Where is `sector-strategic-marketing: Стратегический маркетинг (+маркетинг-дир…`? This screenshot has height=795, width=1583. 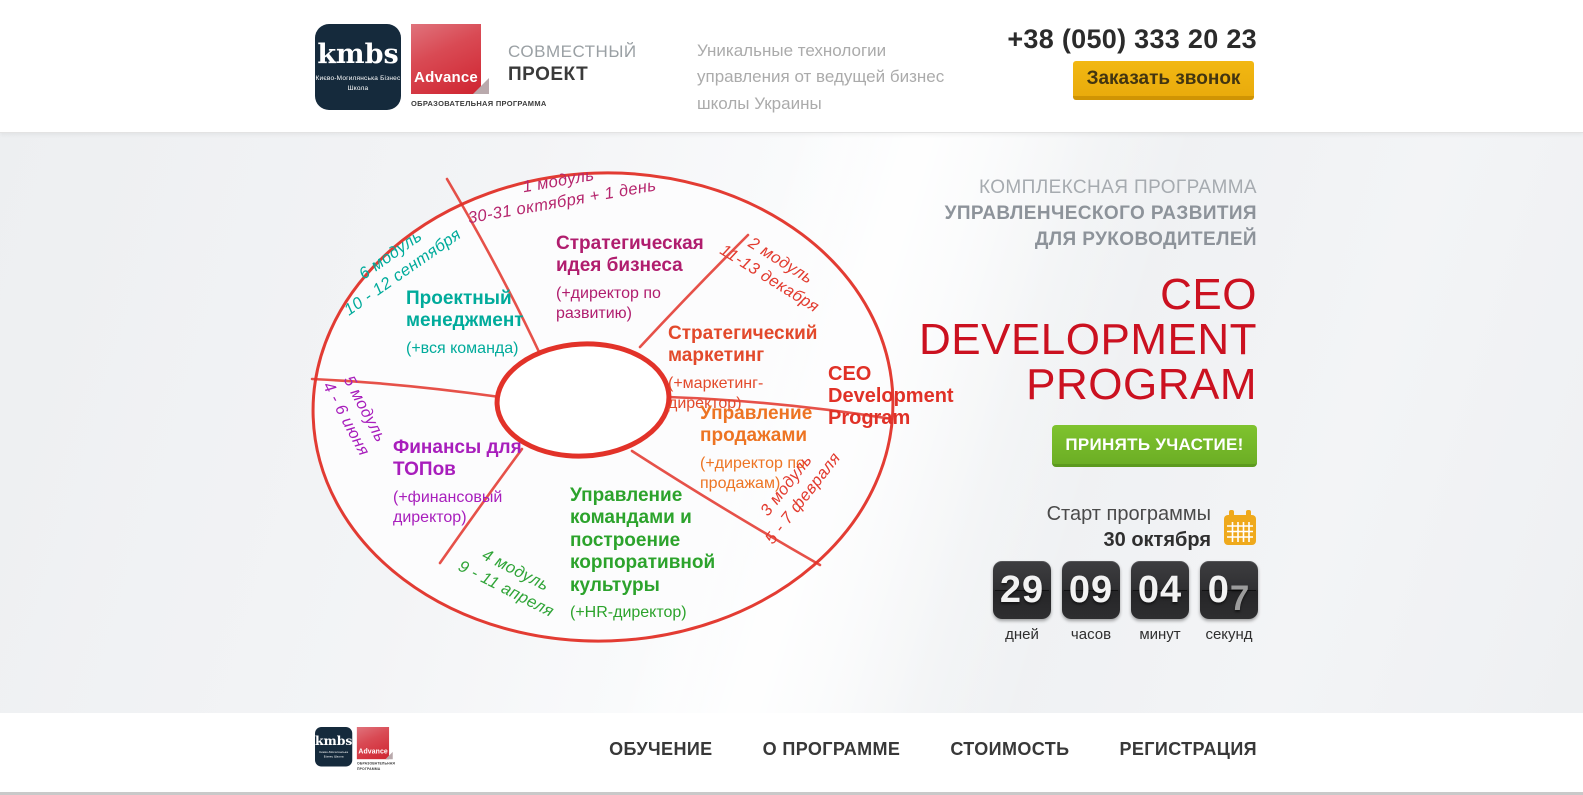
sector-strategic-marketing: Стратегический маркетинг (+маркетинг-дир… is located at coordinates (752, 368).